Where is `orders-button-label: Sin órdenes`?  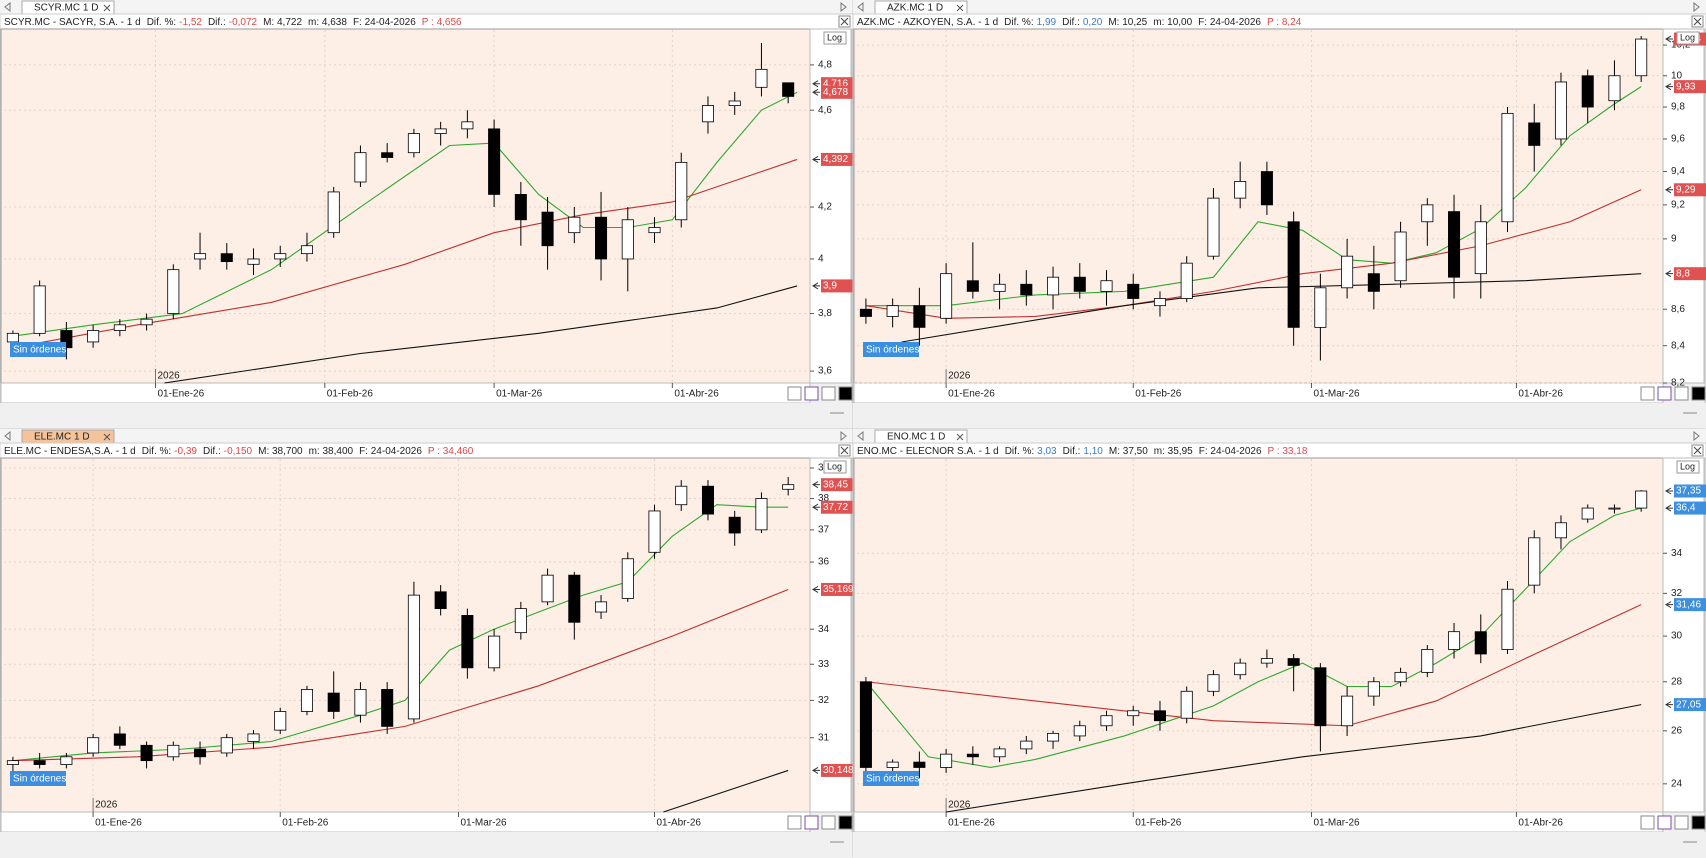 orders-button-label: Sin órdenes is located at coordinates (39, 350).